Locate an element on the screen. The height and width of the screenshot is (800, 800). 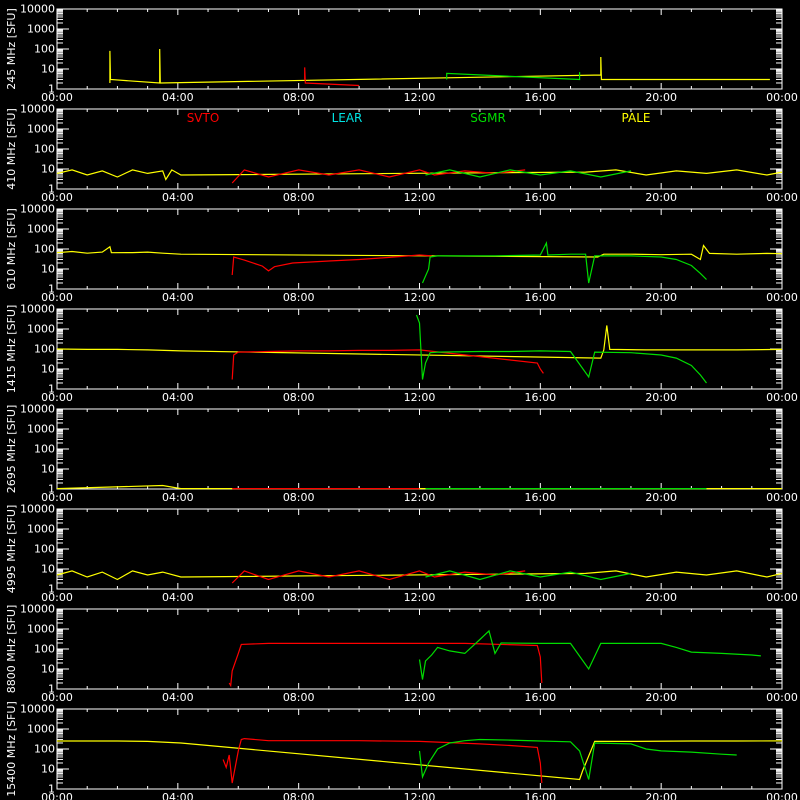
legend-entry-lear: LEAR is located at coordinates (347, 118).